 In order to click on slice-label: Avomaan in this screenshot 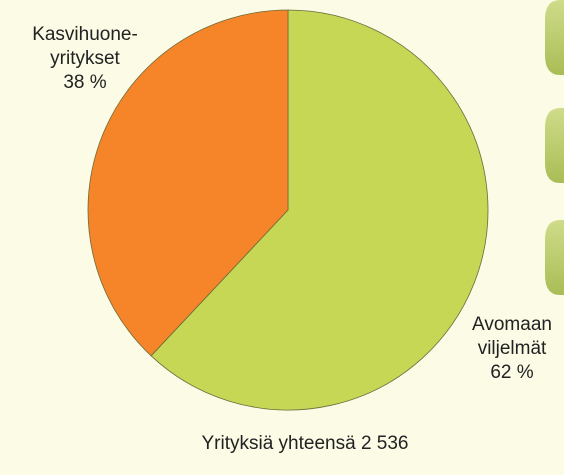, I will do `click(512, 324)`.